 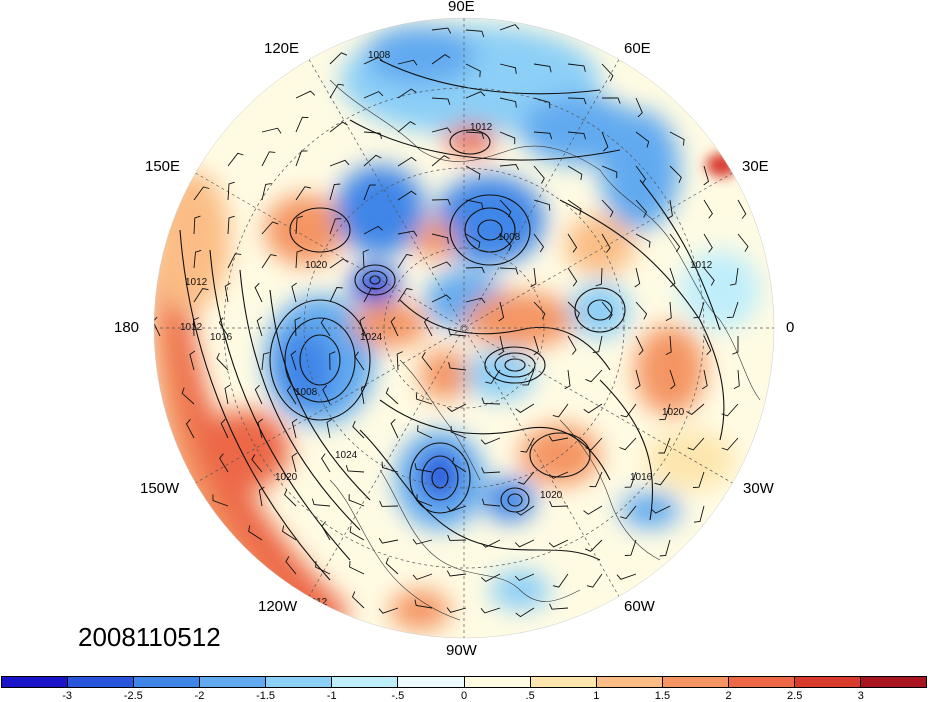 What do you see at coordinates (641, 477) in the screenshot?
I see `isobar-label: 1016` at bounding box center [641, 477].